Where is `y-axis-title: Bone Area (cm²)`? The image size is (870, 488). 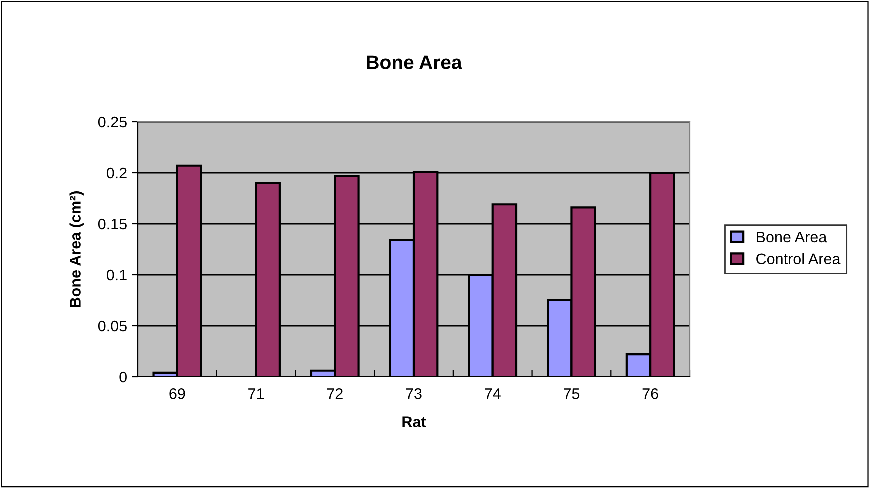 y-axis-title: Bone Area (cm²) is located at coordinates (77, 250).